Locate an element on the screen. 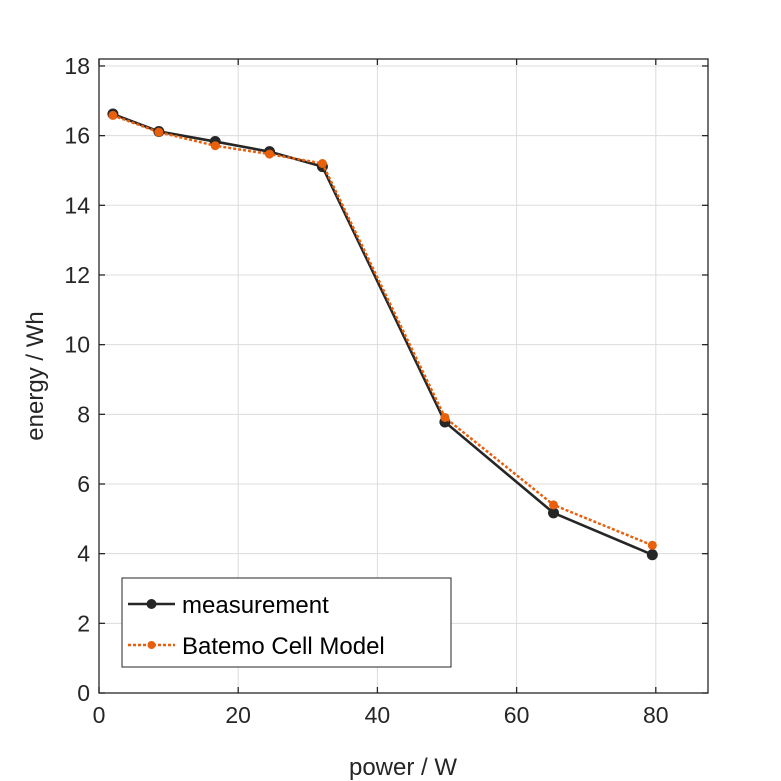 This screenshot has height=781, width=781. x-tick-label: 60 is located at coordinates (517, 715).